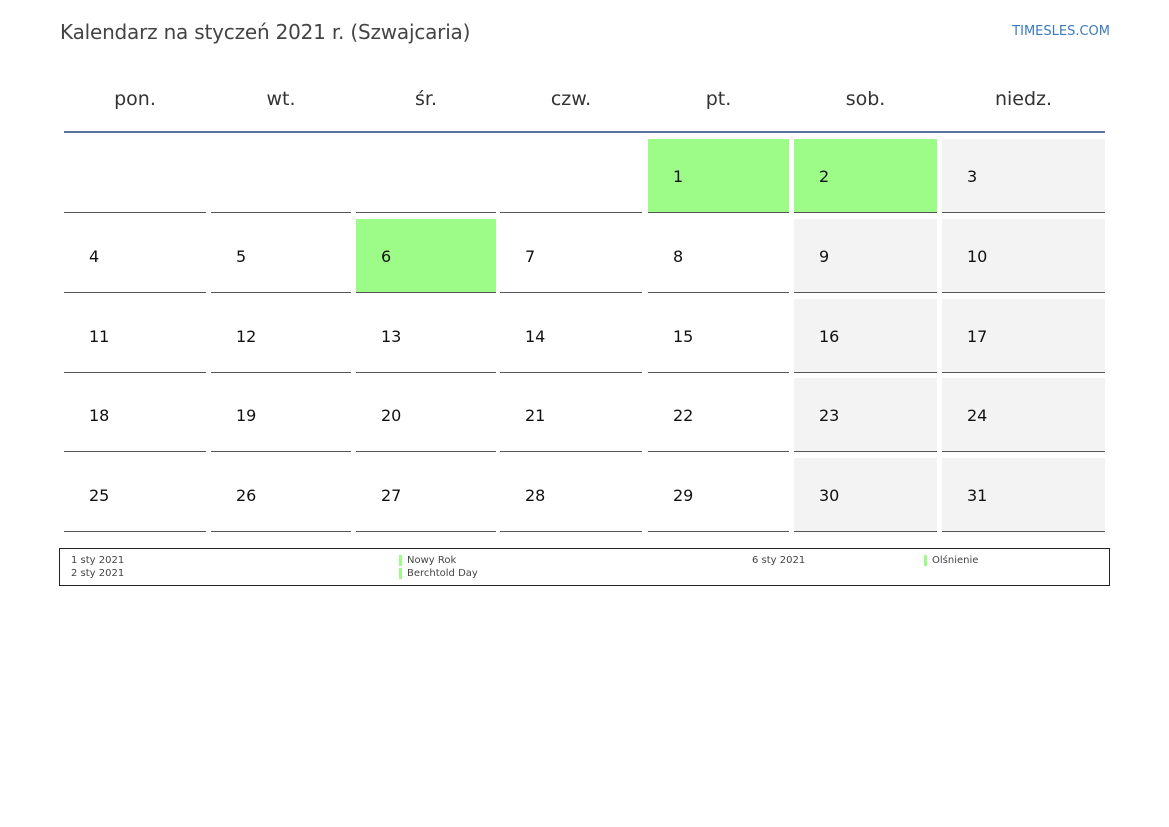 The height and width of the screenshot is (827, 1169). I want to click on weekday-sat: sob., so click(865, 99).